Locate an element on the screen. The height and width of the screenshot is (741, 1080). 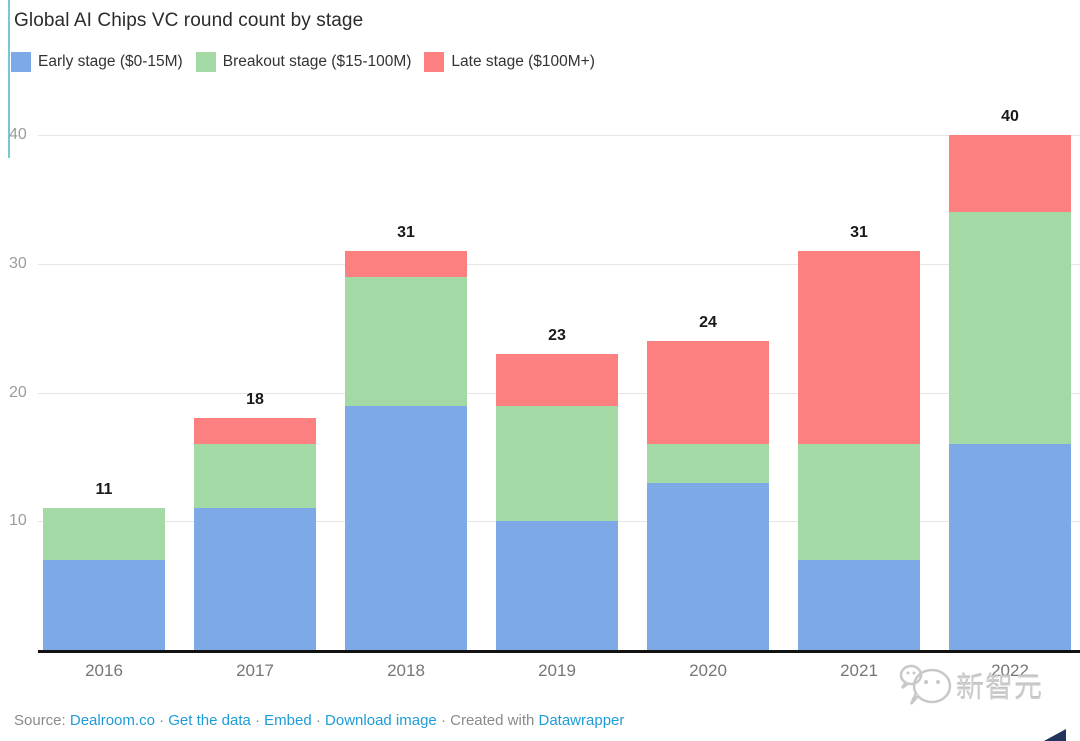
bar-segment-2021-series1 is located at coordinates (859, 502).